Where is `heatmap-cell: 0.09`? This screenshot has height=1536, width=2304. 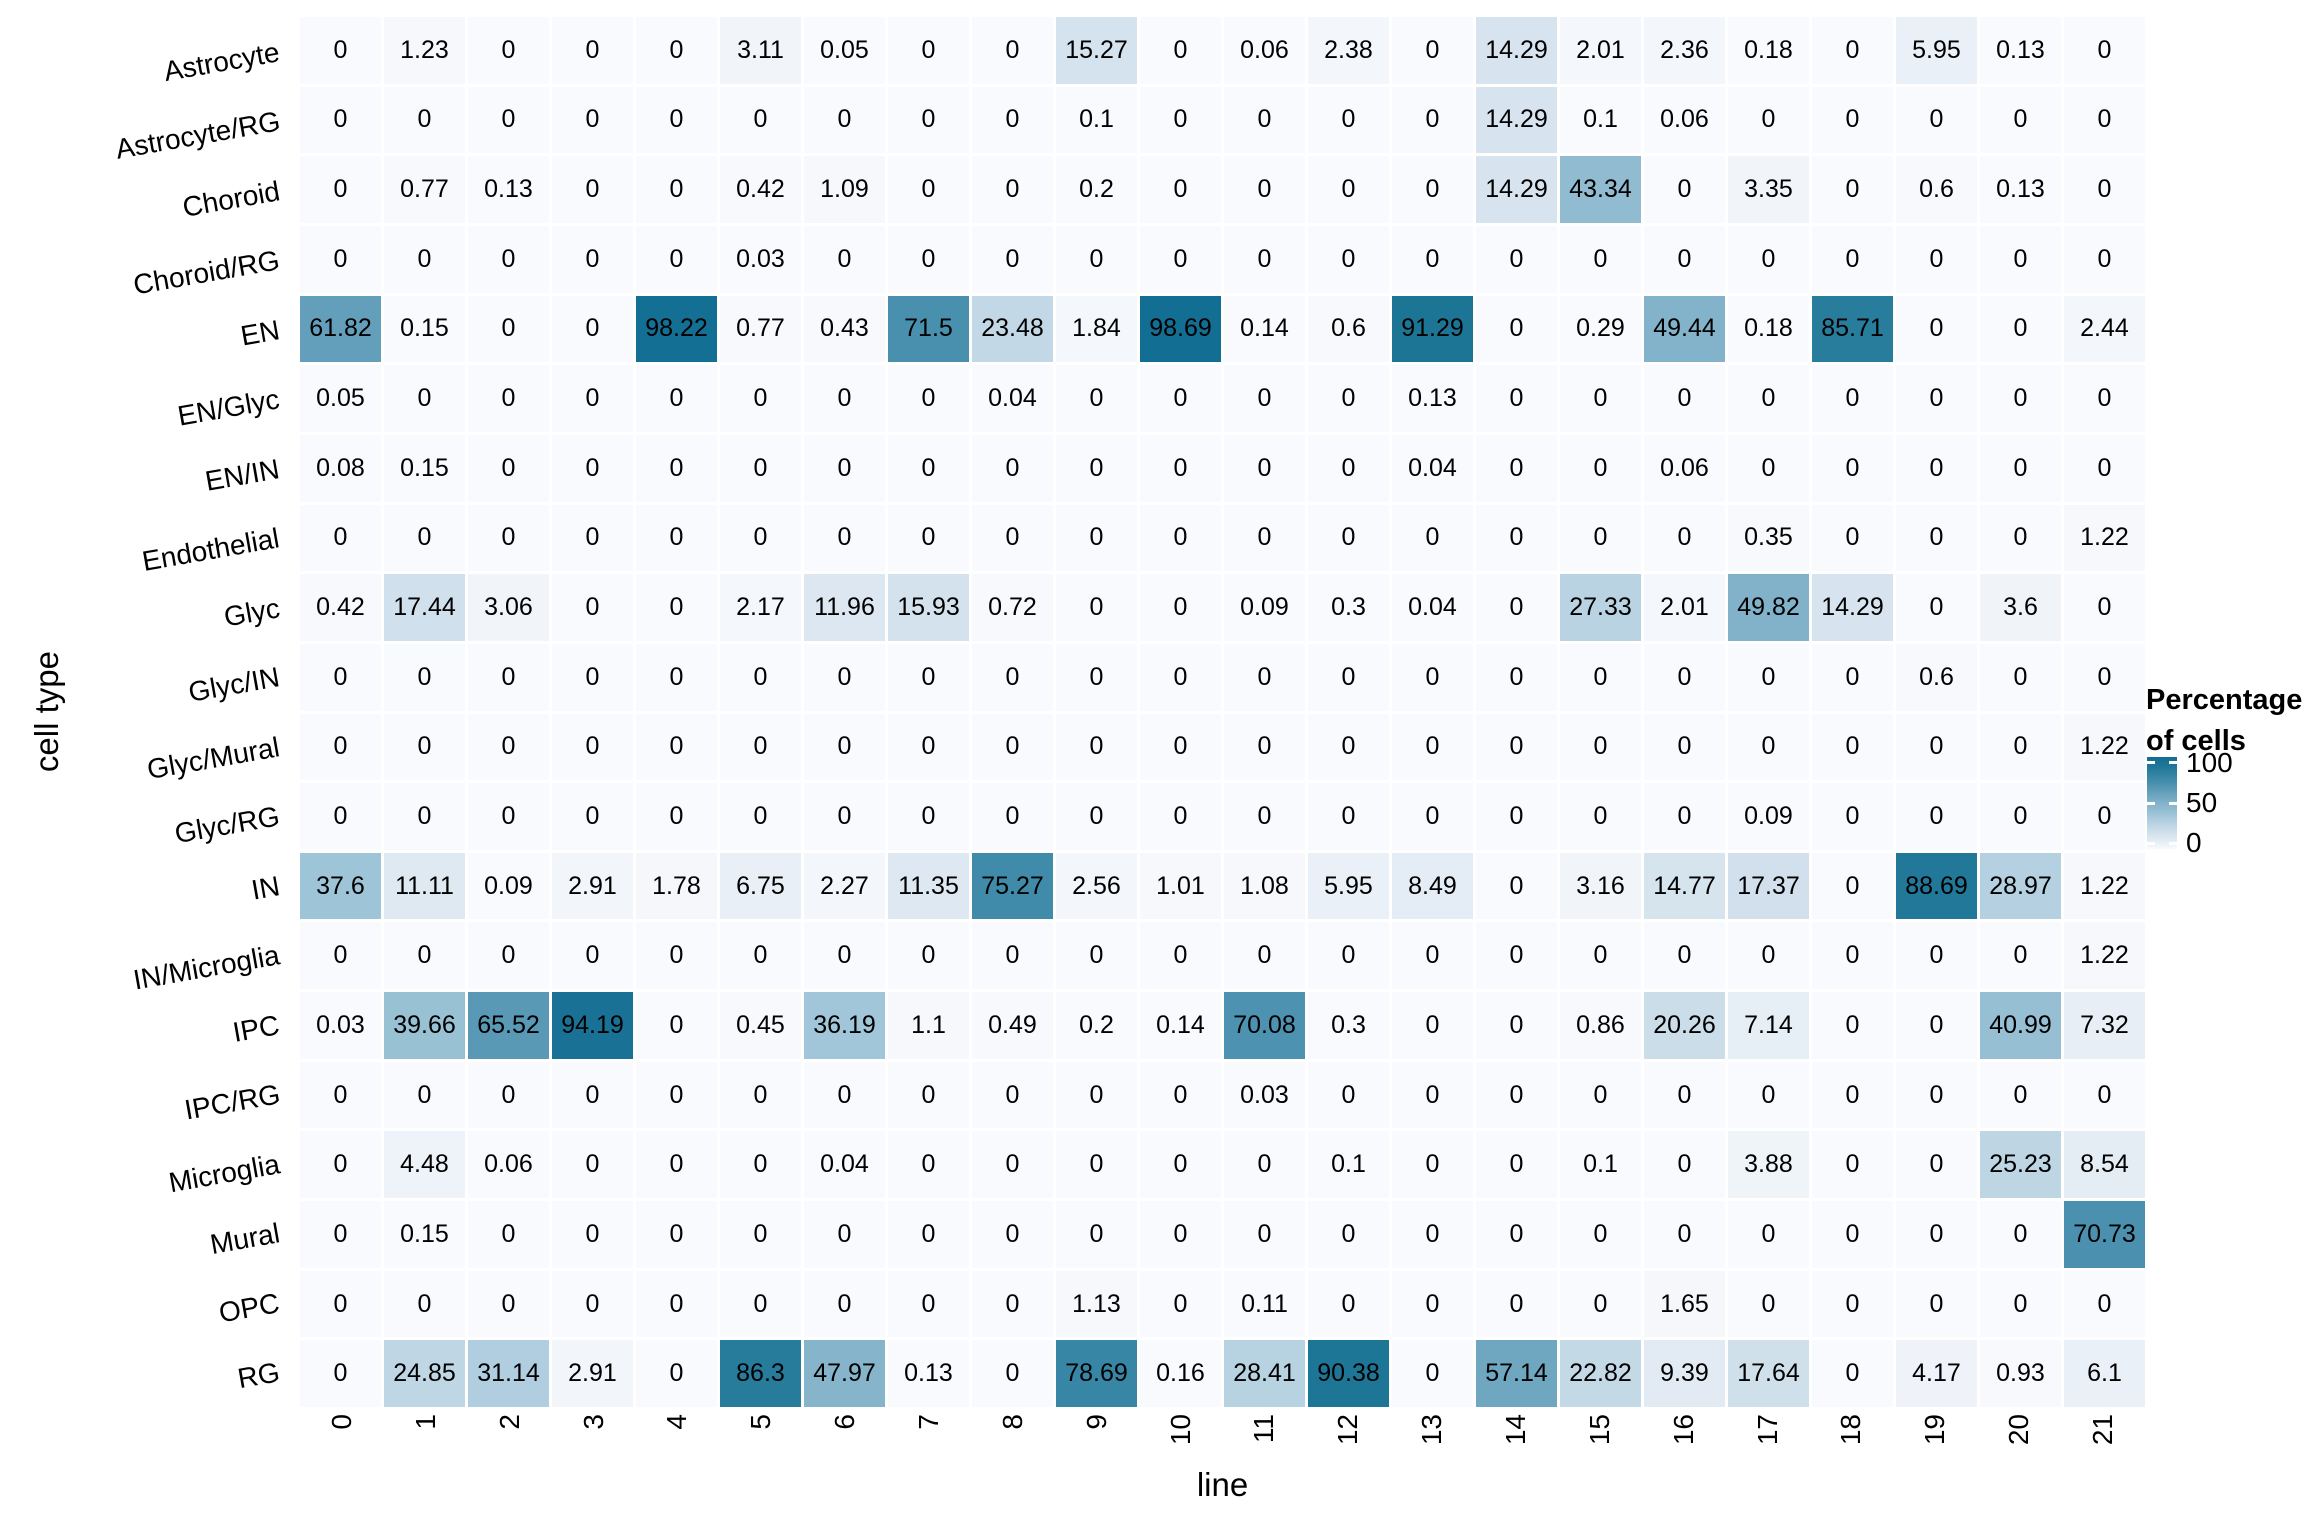
heatmap-cell: 0.09 is located at coordinates (508, 886).